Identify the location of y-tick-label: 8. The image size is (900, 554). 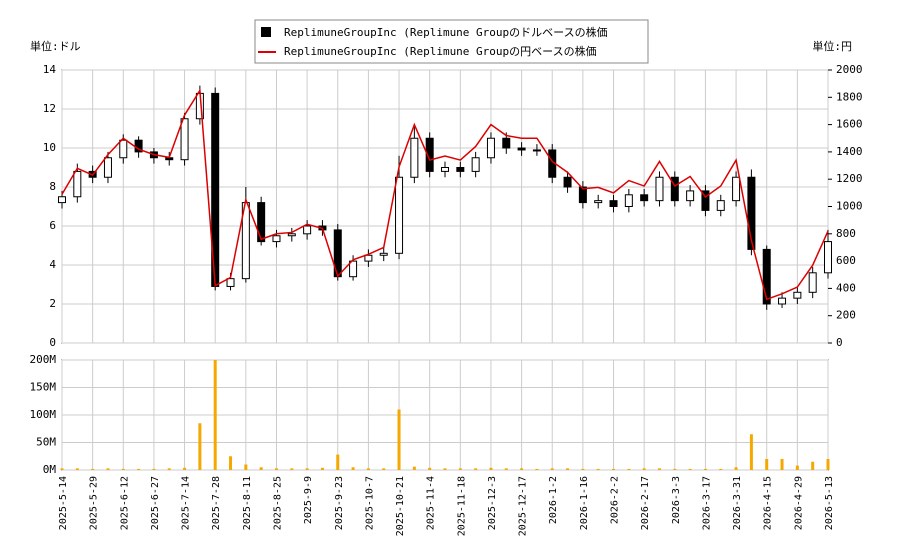
(52, 186).